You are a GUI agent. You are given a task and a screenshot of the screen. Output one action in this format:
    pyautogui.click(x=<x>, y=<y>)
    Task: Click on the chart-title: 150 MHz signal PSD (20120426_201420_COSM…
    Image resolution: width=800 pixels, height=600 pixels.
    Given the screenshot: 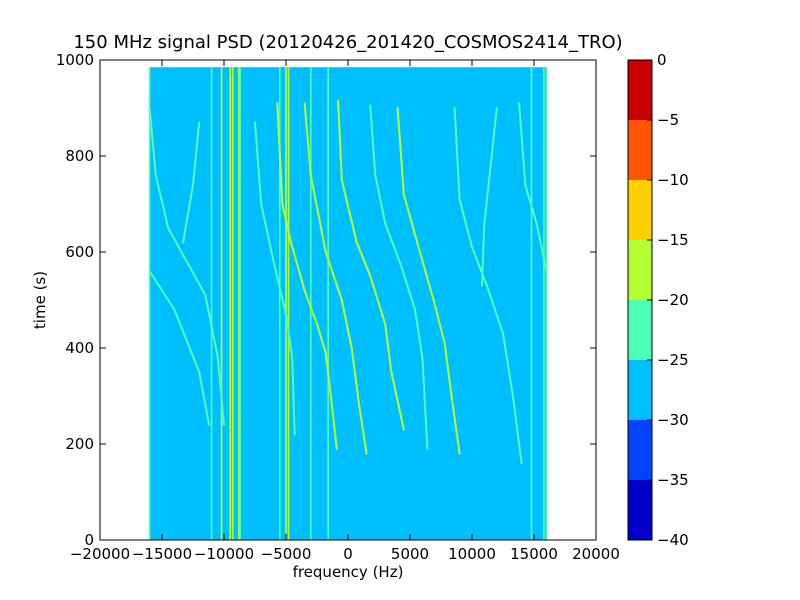 What is the action you would take?
    pyautogui.click(x=347, y=42)
    